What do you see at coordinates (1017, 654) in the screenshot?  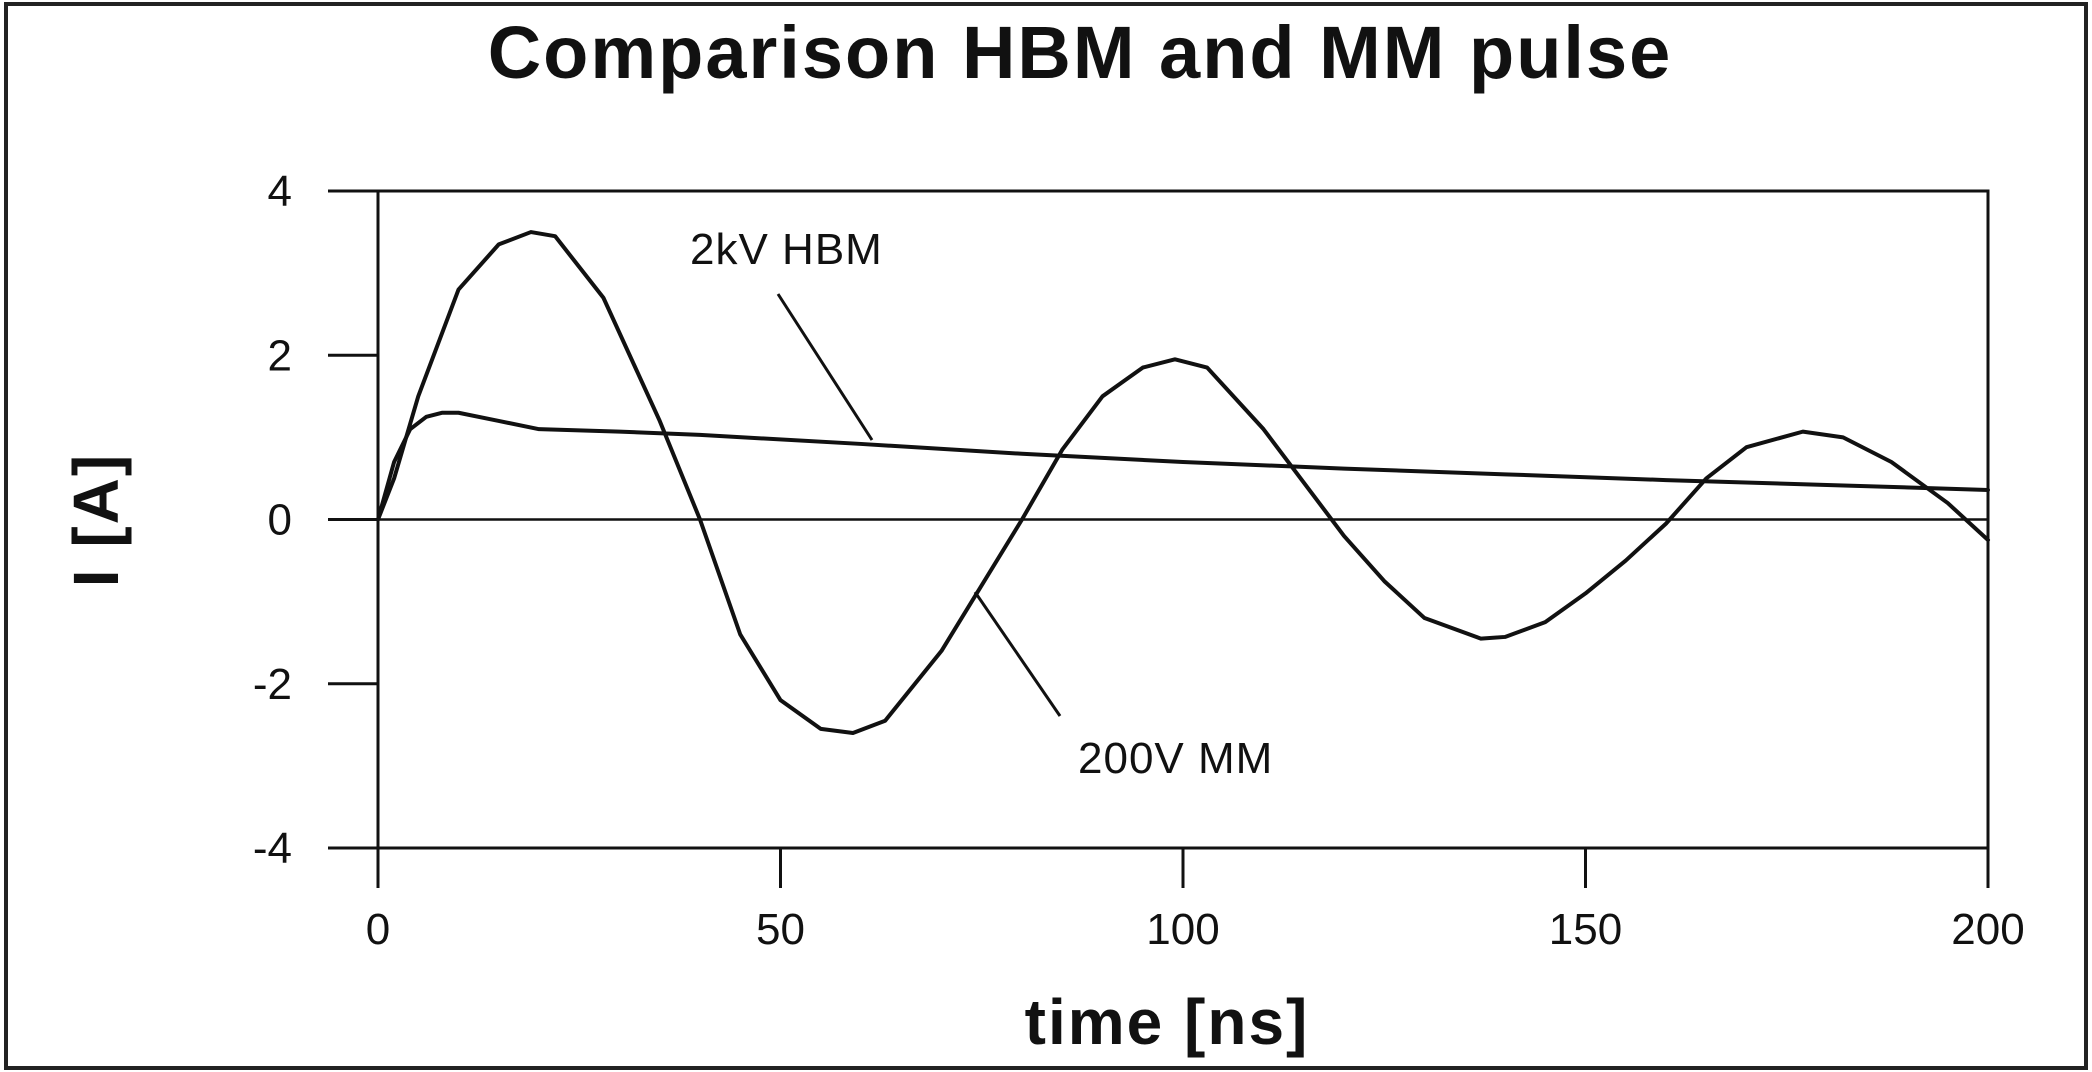 I see `mm-label-leader` at bounding box center [1017, 654].